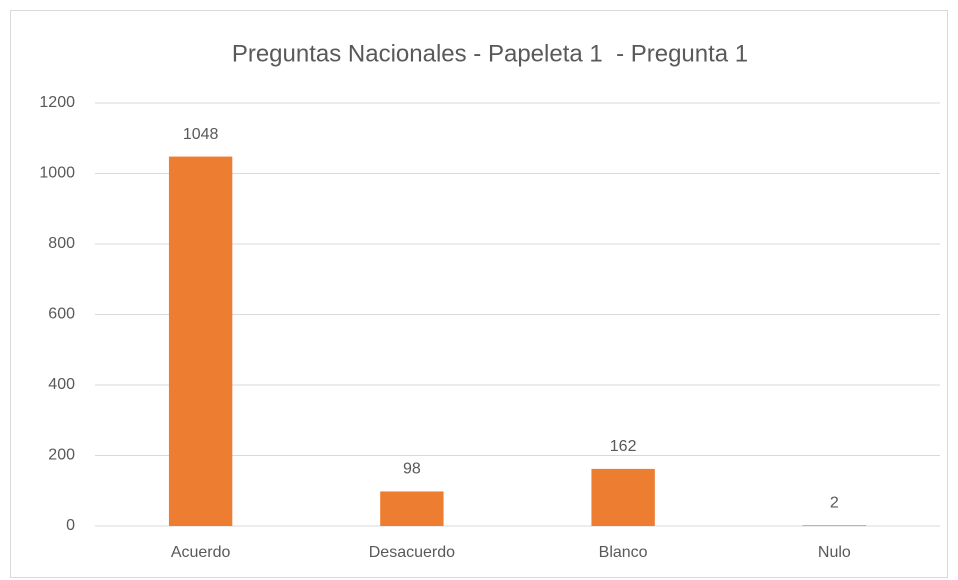 This screenshot has height=580, width=958. What do you see at coordinates (61, 314) in the screenshot?
I see `y-tick-label: 600` at bounding box center [61, 314].